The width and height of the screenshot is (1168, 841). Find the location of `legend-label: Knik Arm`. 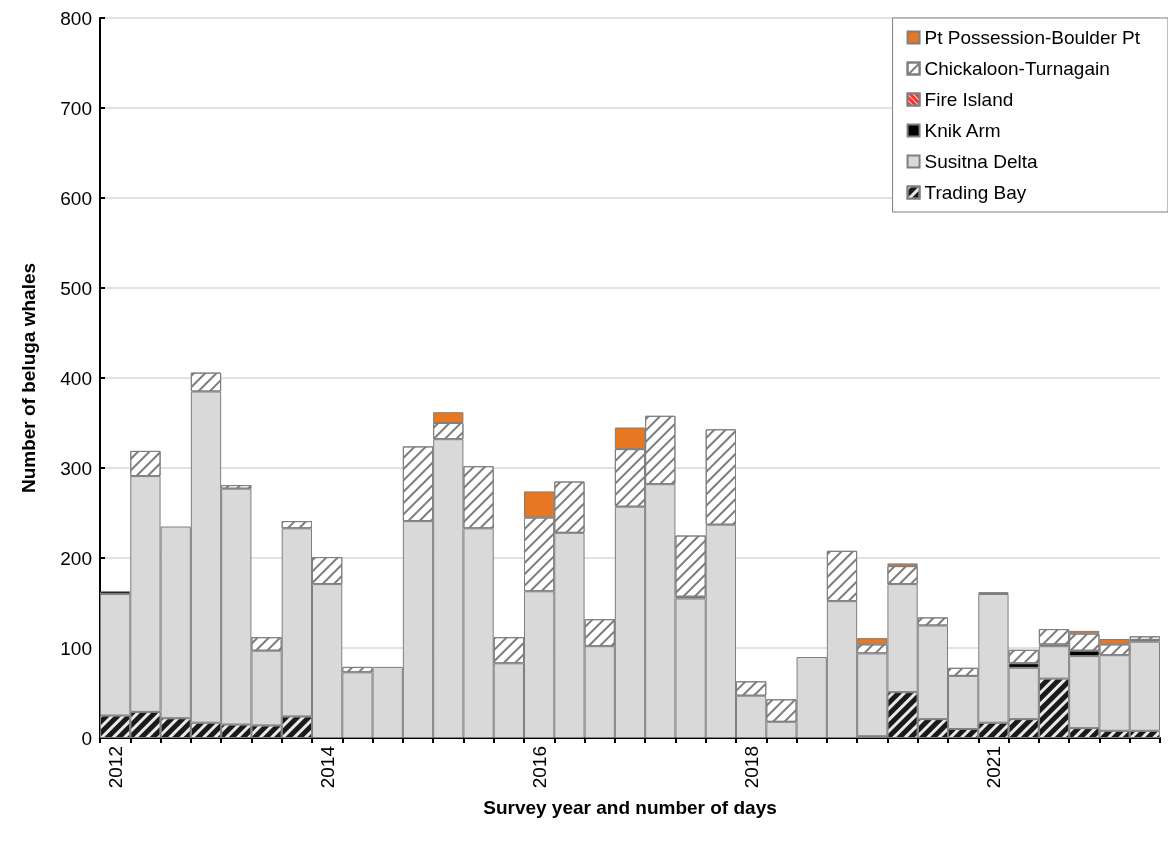

legend-label: Knik Arm is located at coordinates (962, 130).